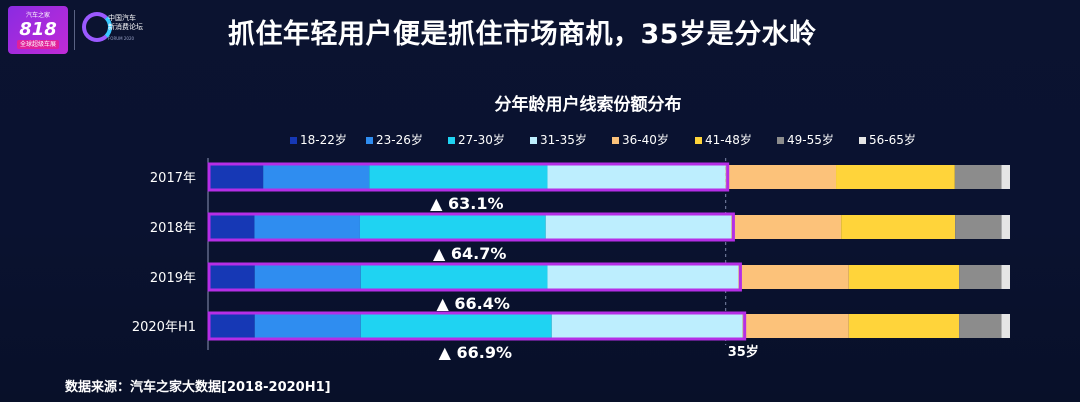  What do you see at coordinates (481, 139) in the screenshot?
I see `legend-label: 27-30岁` at bounding box center [481, 139].